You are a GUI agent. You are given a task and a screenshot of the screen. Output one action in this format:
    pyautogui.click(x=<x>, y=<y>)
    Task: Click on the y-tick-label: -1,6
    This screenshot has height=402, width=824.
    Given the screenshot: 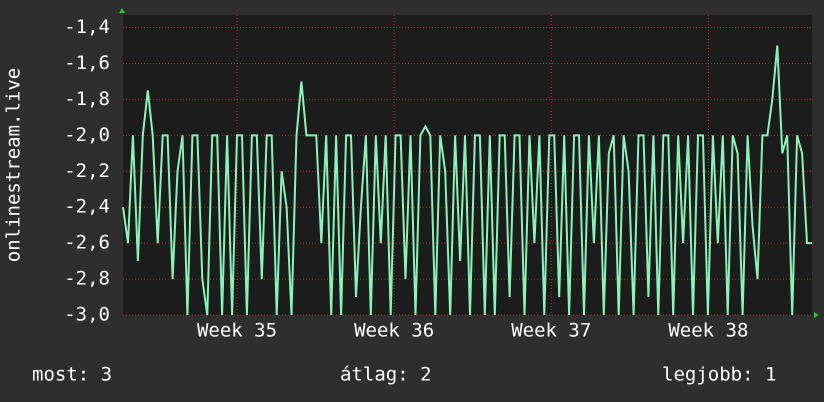 What is the action you would take?
    pyautogui.click(x=87, y=63)
    